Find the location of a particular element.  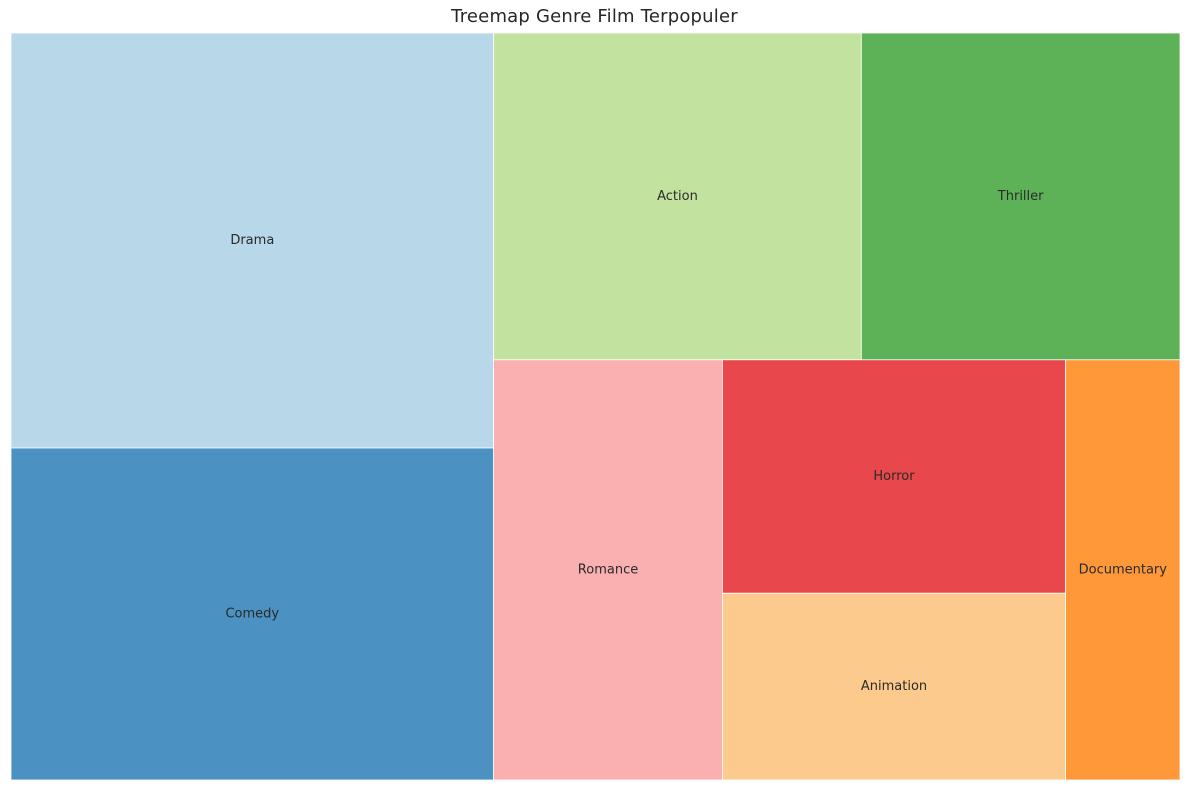

tile-label-action: Action is located at coordinates (677, 196).